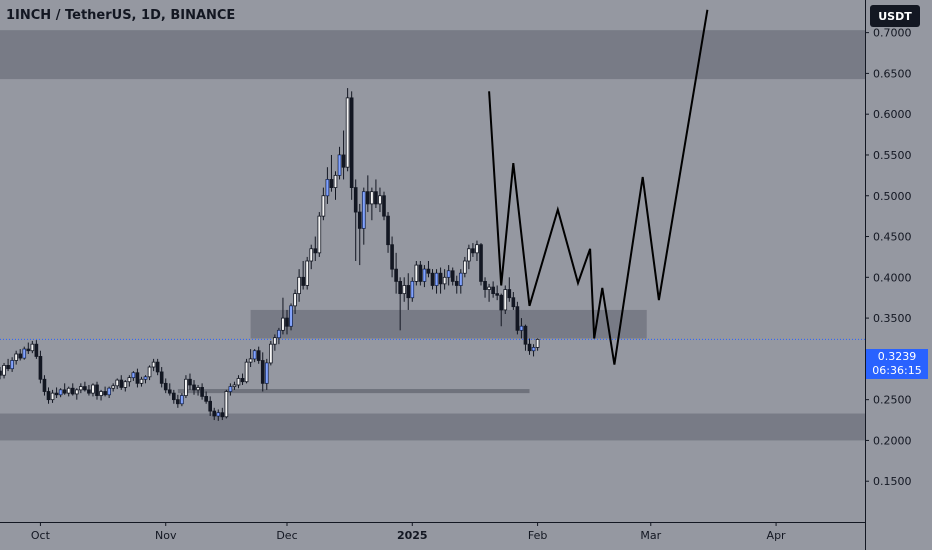  Describe the element at coordinates (412, 535) in the screenshot. I see `time-tick-label: 2025` at that location.